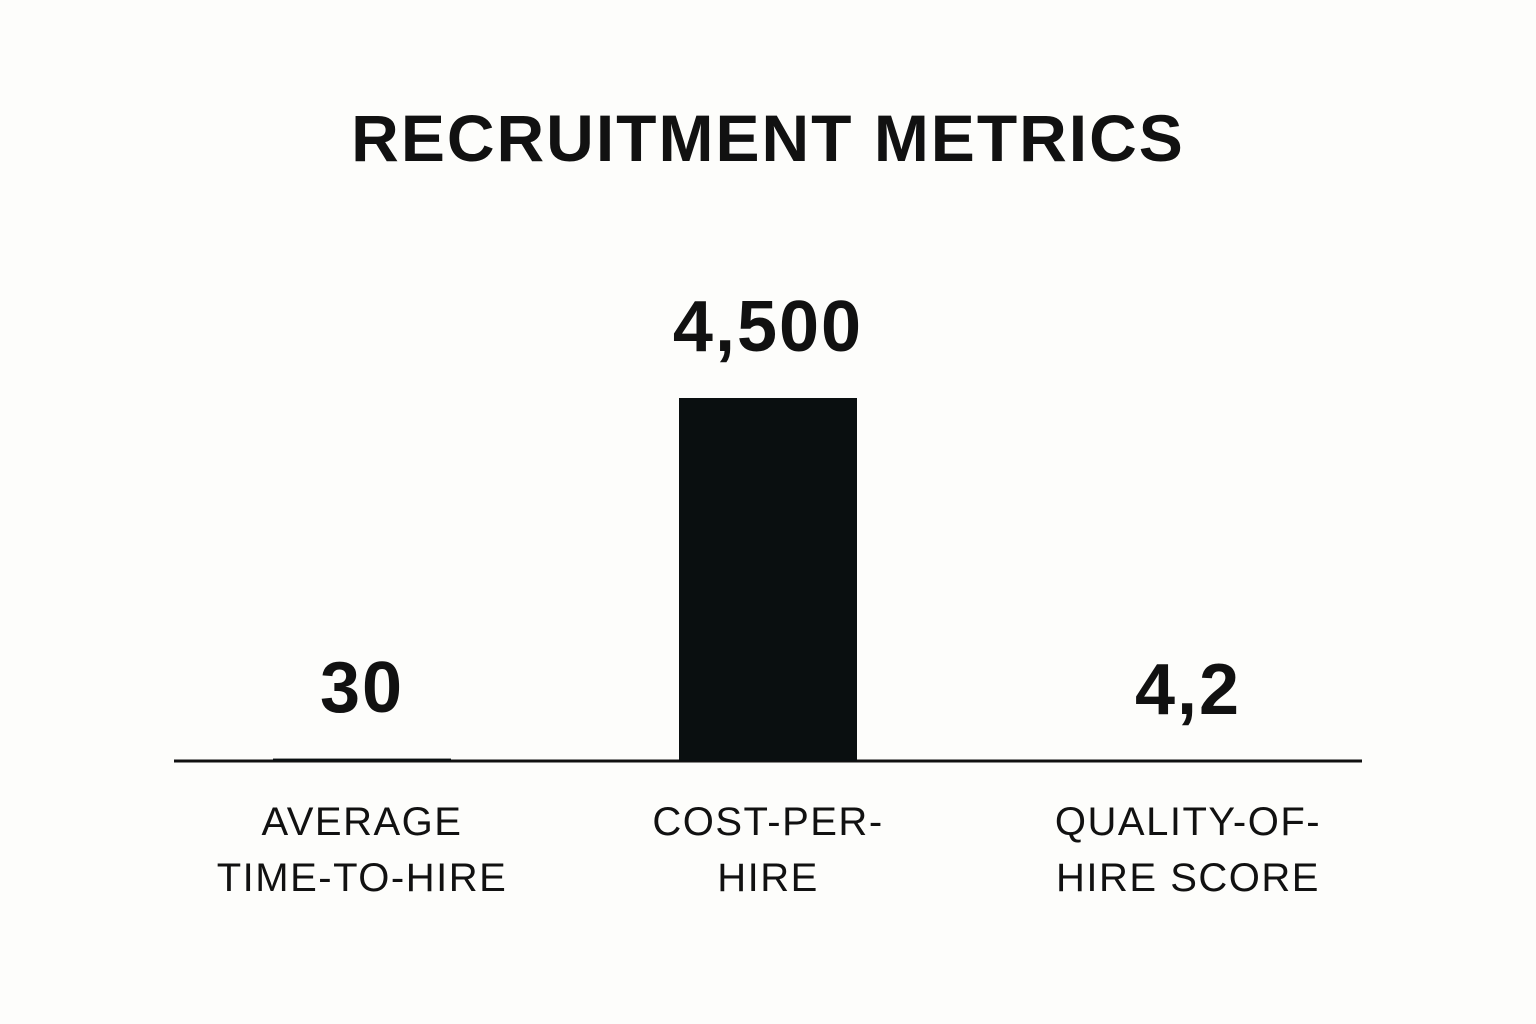 The image size is (1536, 1024). Describe the element at coordinates (1188, 850) in the screenshot. I see `category-label: QUALITY-OF- HIRE SCORE` at that location.